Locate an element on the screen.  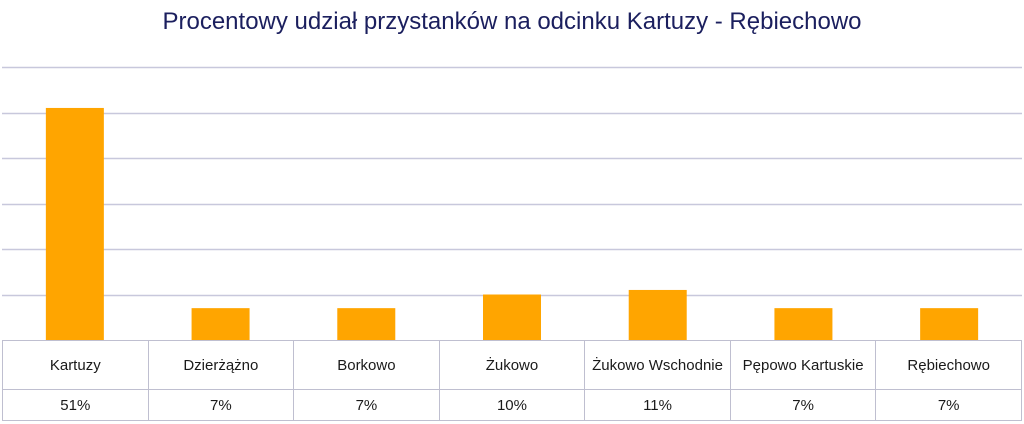
category-label: Żukowo is located at coordinates (512, 365).